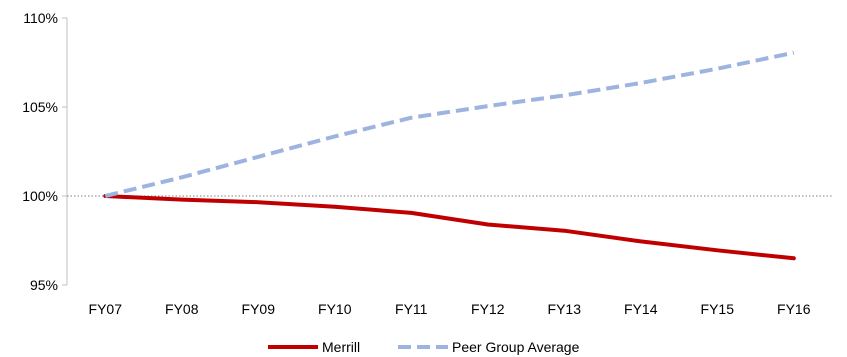 The width and height of the screenshot is (847, 357). I want to click on y-tick-label: 110%, so click(40, 18).